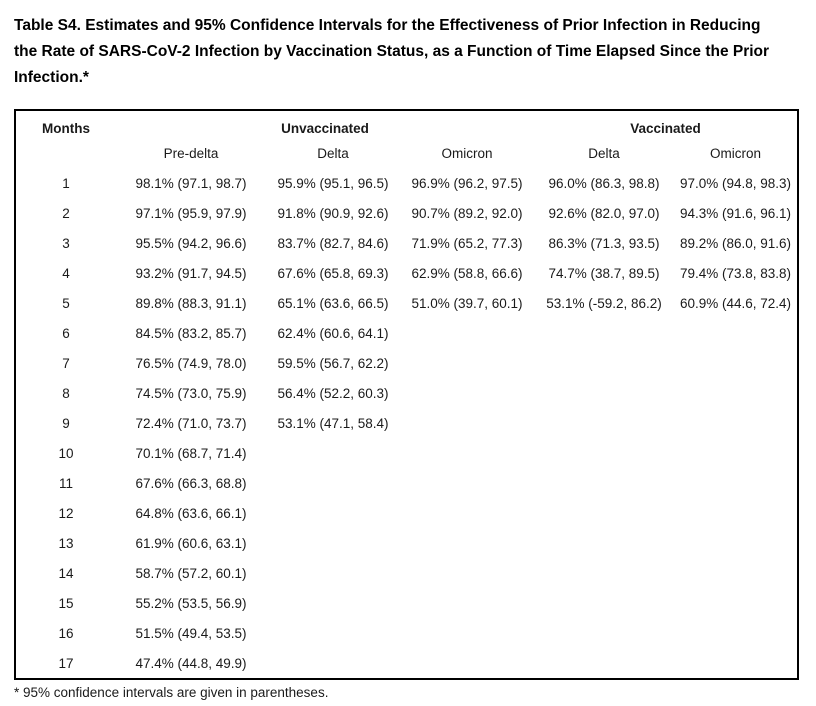 This screenshot has height=706, width=816. What do you see at coordinates (467, 273) in the screenshot?
I see `estimate-cell: 62.9% (58.8, 66.6)` at bounding box center [467, 273].